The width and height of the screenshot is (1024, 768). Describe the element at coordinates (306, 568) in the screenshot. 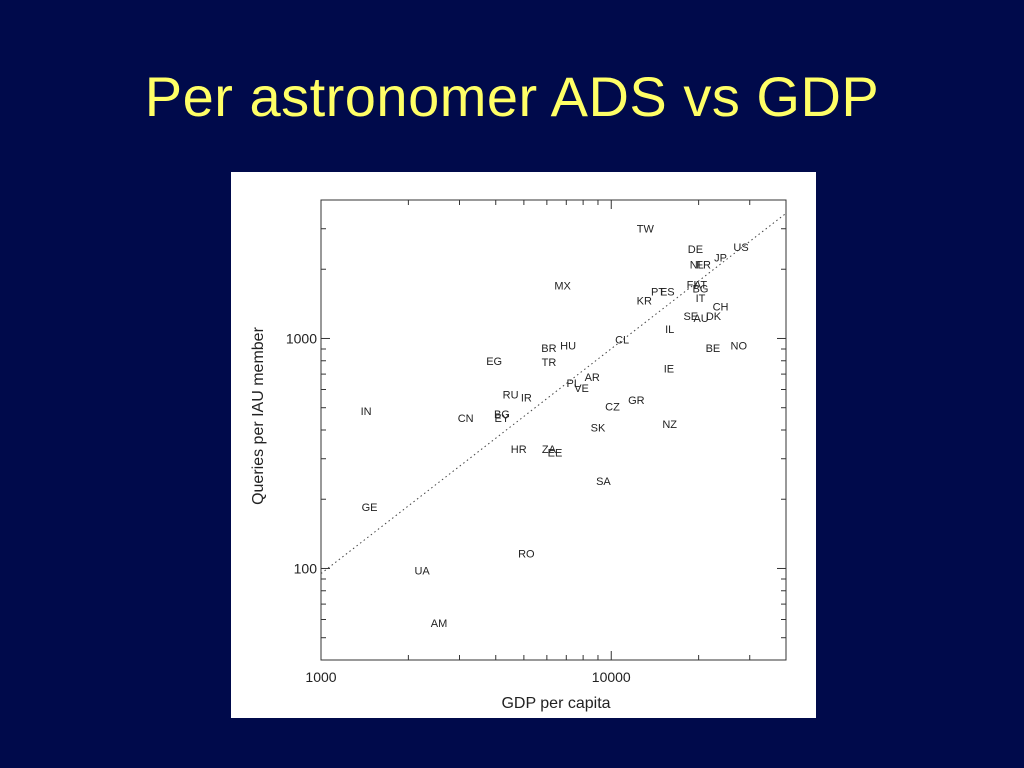

I see `y-tick-label: 100` at that location.